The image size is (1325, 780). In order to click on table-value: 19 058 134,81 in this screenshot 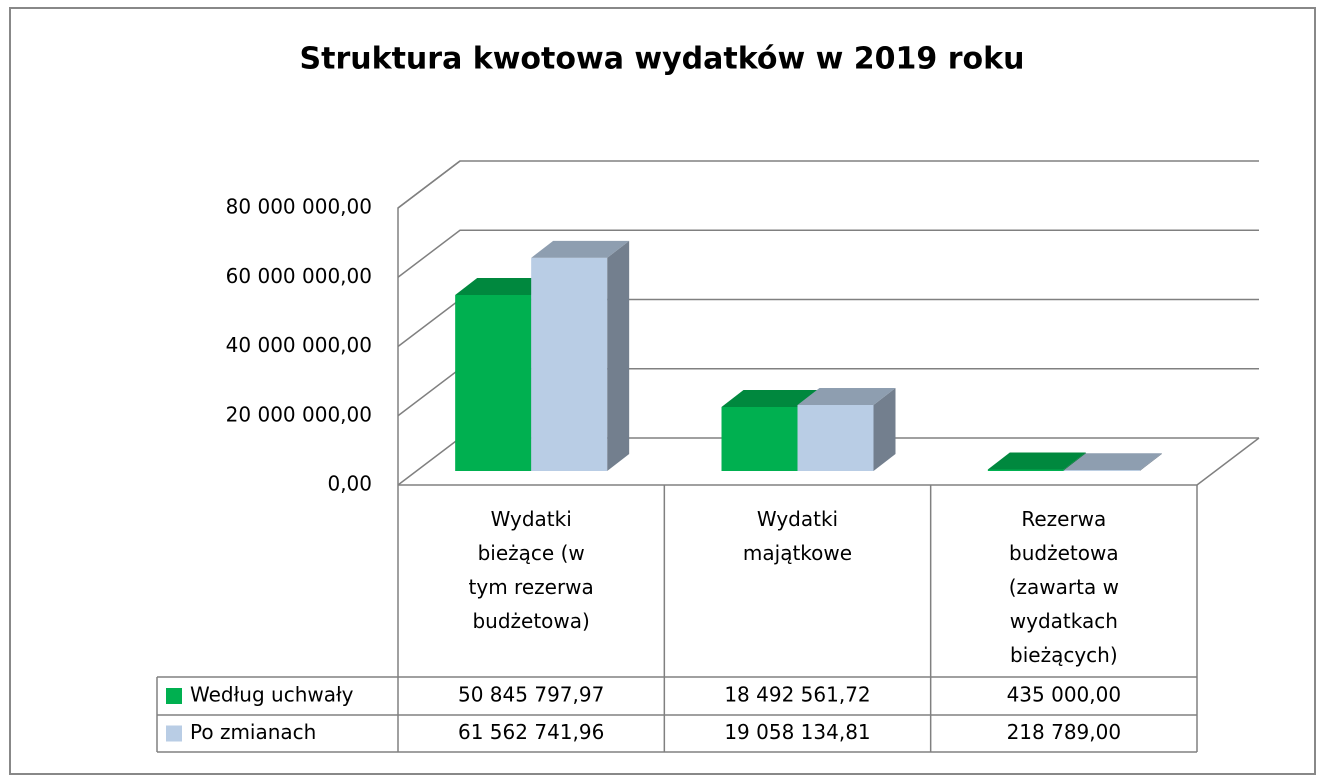, I will do `click(797, 732)`.